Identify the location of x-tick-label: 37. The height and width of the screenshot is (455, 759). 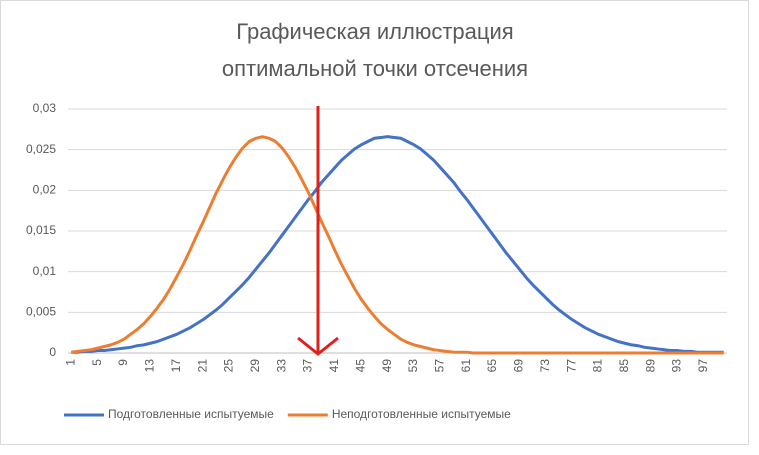
(308, 366).